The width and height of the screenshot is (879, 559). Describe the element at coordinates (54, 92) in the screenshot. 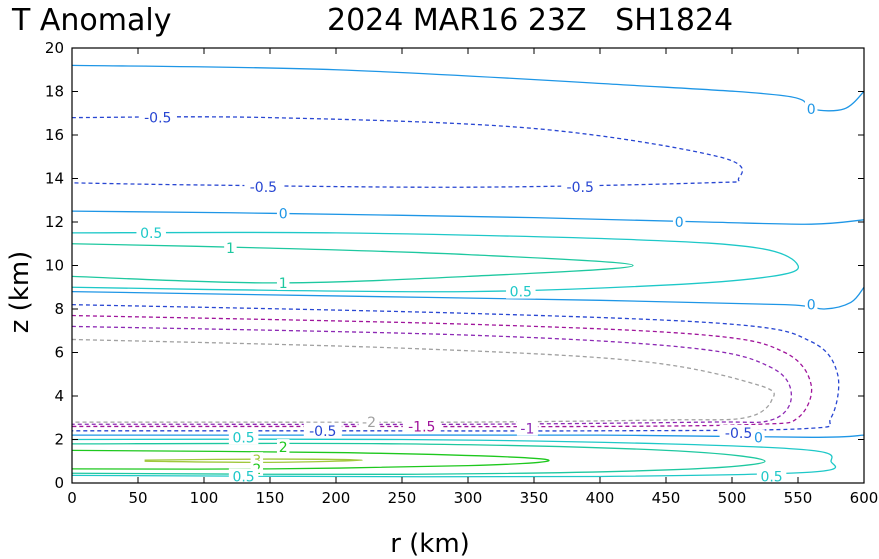

I see `y-tick-label: 18` at that location.